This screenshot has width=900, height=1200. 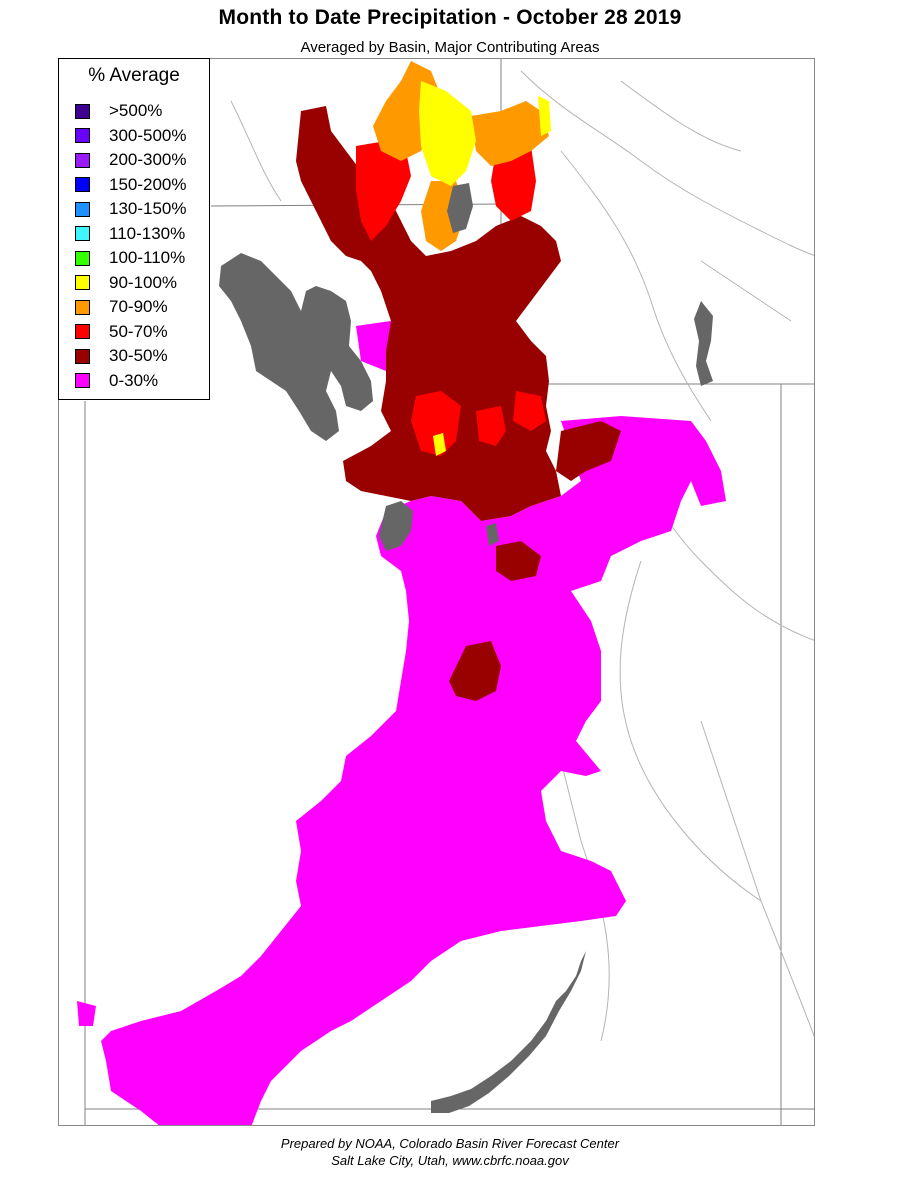 I want to click on legend-item: 50-70%, so click(x=131, y=332).